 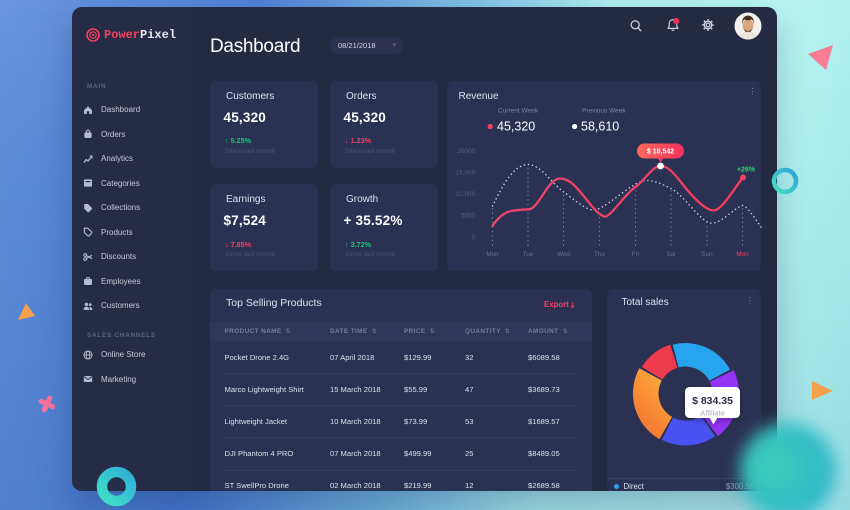 I want to click on svg-text: 20000, so click(x=466, y=151).